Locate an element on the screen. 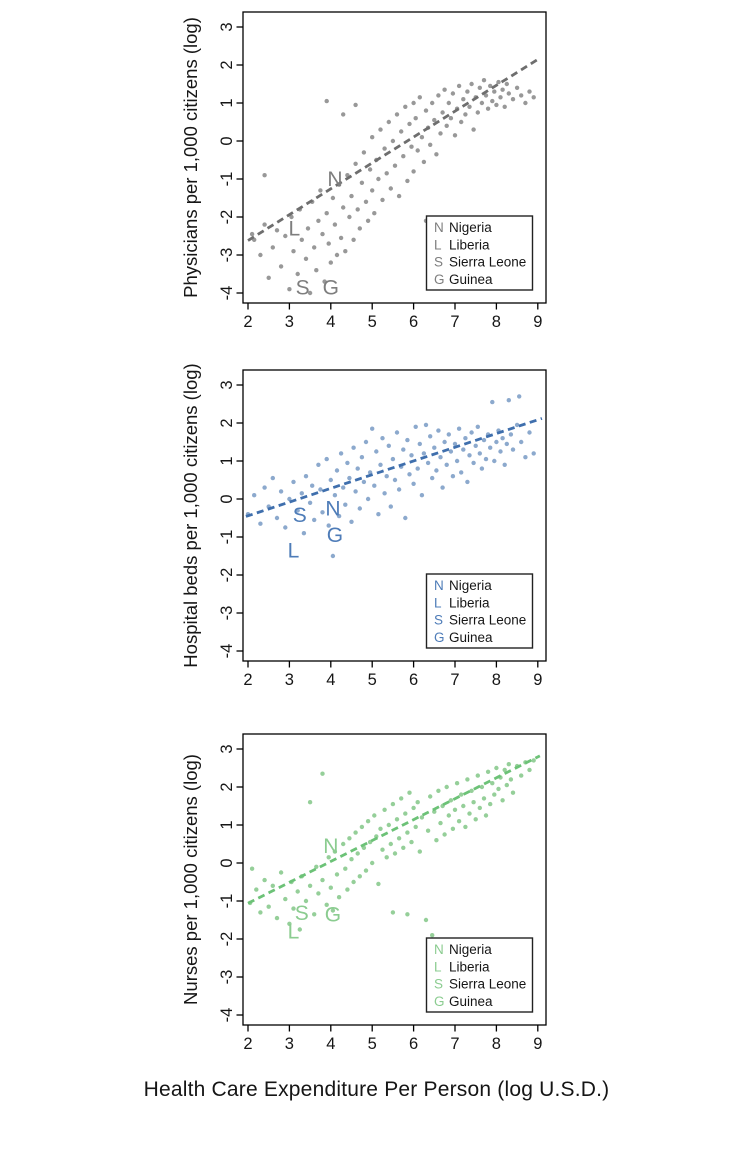 This screenshot has height=1150, width=733. x-tick-label: 8 is located at coordinates (496, 1044).